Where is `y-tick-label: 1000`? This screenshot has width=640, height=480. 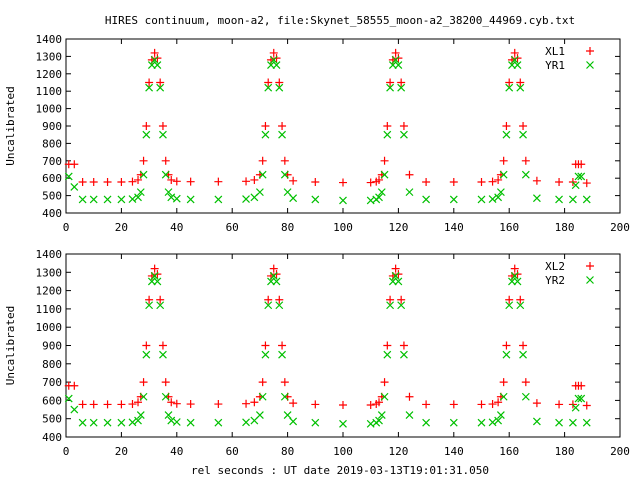
y-tick-label: 1000 is located at coordinates (49, 109).